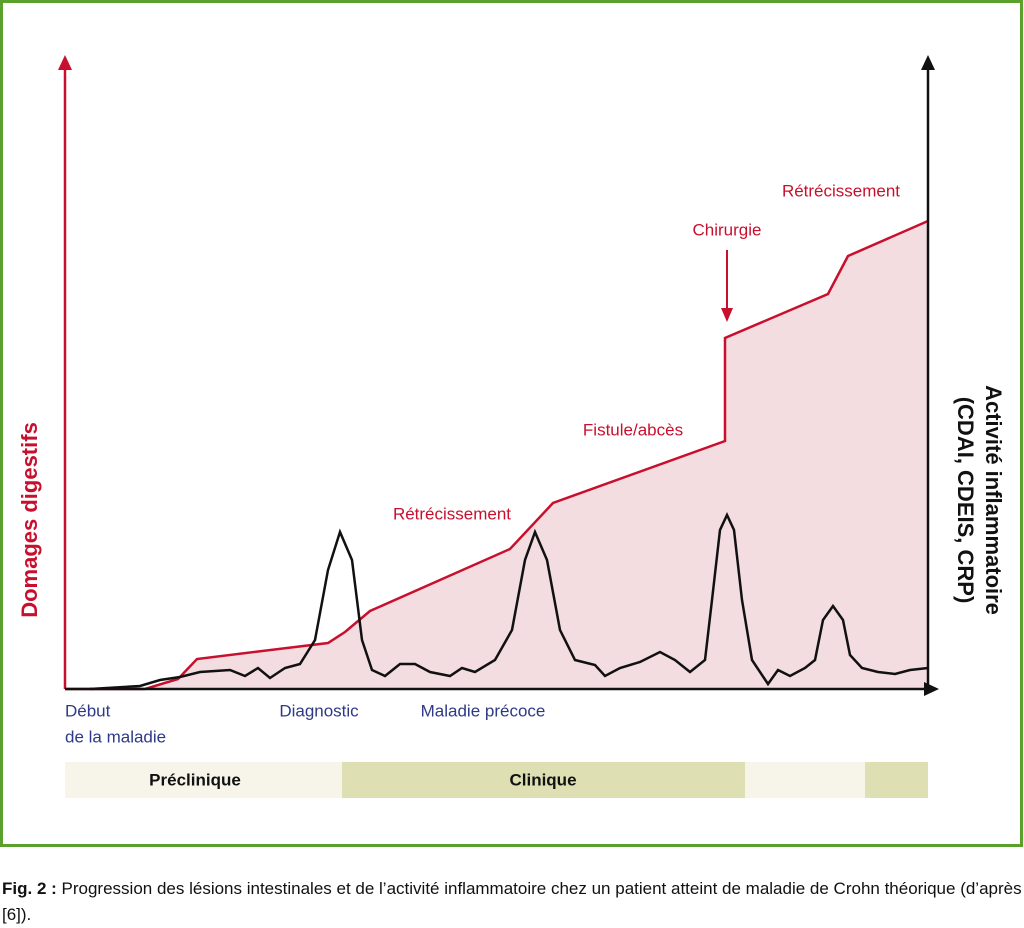 The width and height of the screenshot is (1024, 928). What do you see at coordinates (195, 779) in the screenshot?
I see `phase-label: Préclinique` at bounding box center [195, 779].